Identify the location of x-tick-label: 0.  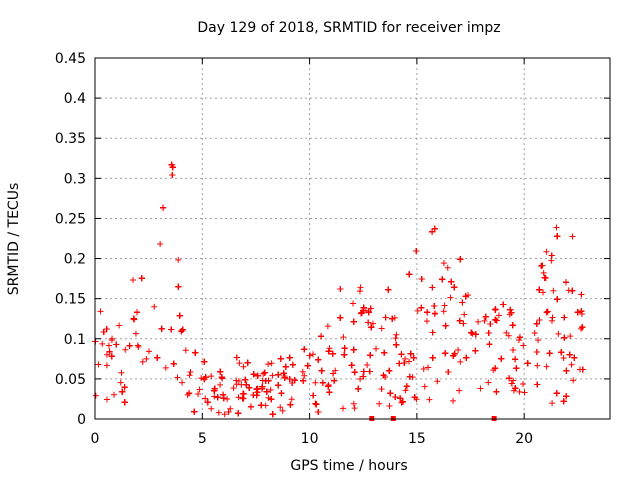
(95, 439).